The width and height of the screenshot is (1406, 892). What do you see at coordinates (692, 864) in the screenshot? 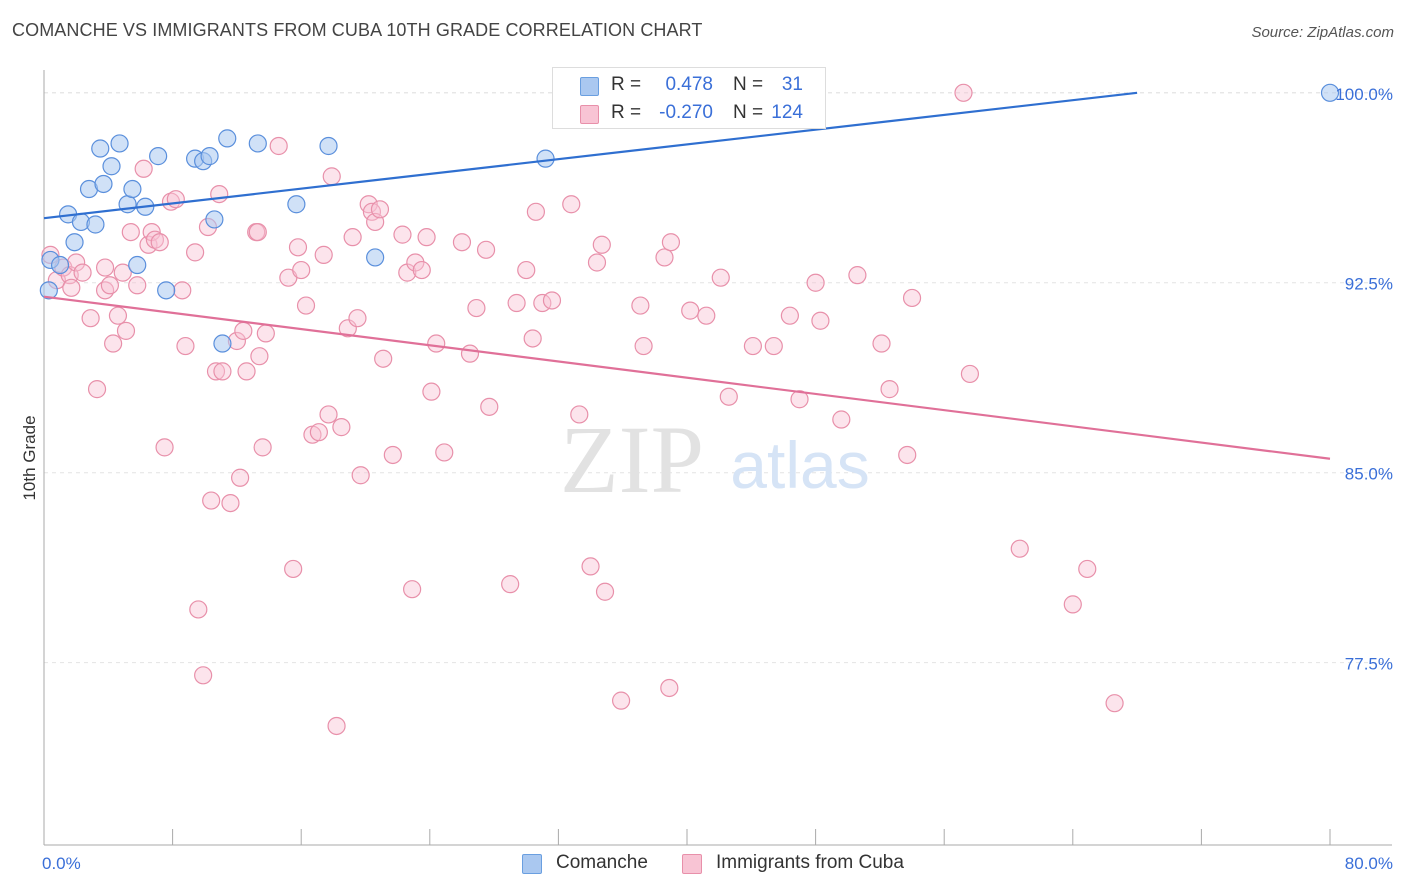
I see `bottom-legend-swatch-cuba` at bounding box center [692, 864].